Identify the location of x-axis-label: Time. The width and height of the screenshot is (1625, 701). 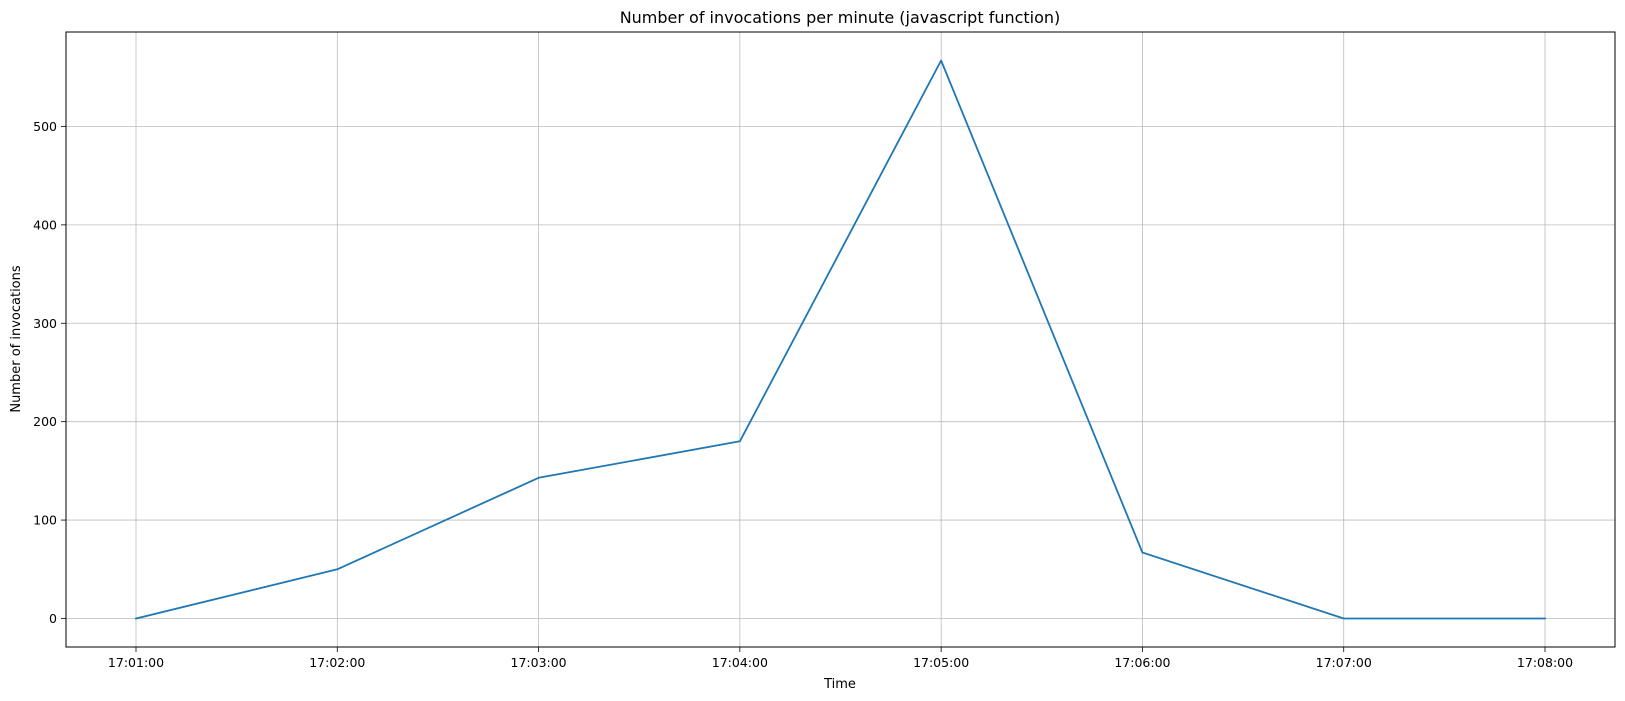
(839, 684).